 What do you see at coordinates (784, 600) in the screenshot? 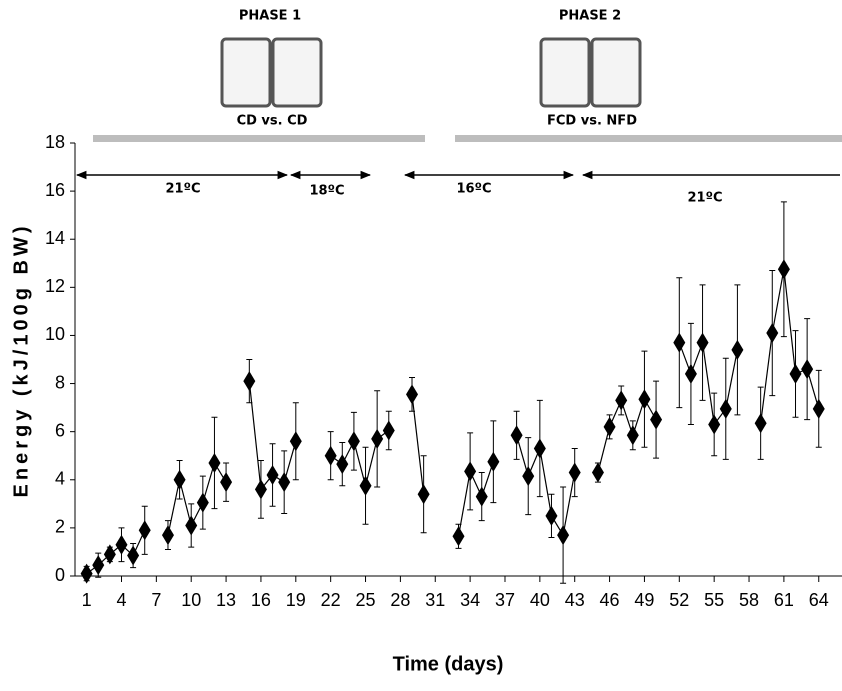
I see `x-tick-label: 61` at bounding box center [784, 600].